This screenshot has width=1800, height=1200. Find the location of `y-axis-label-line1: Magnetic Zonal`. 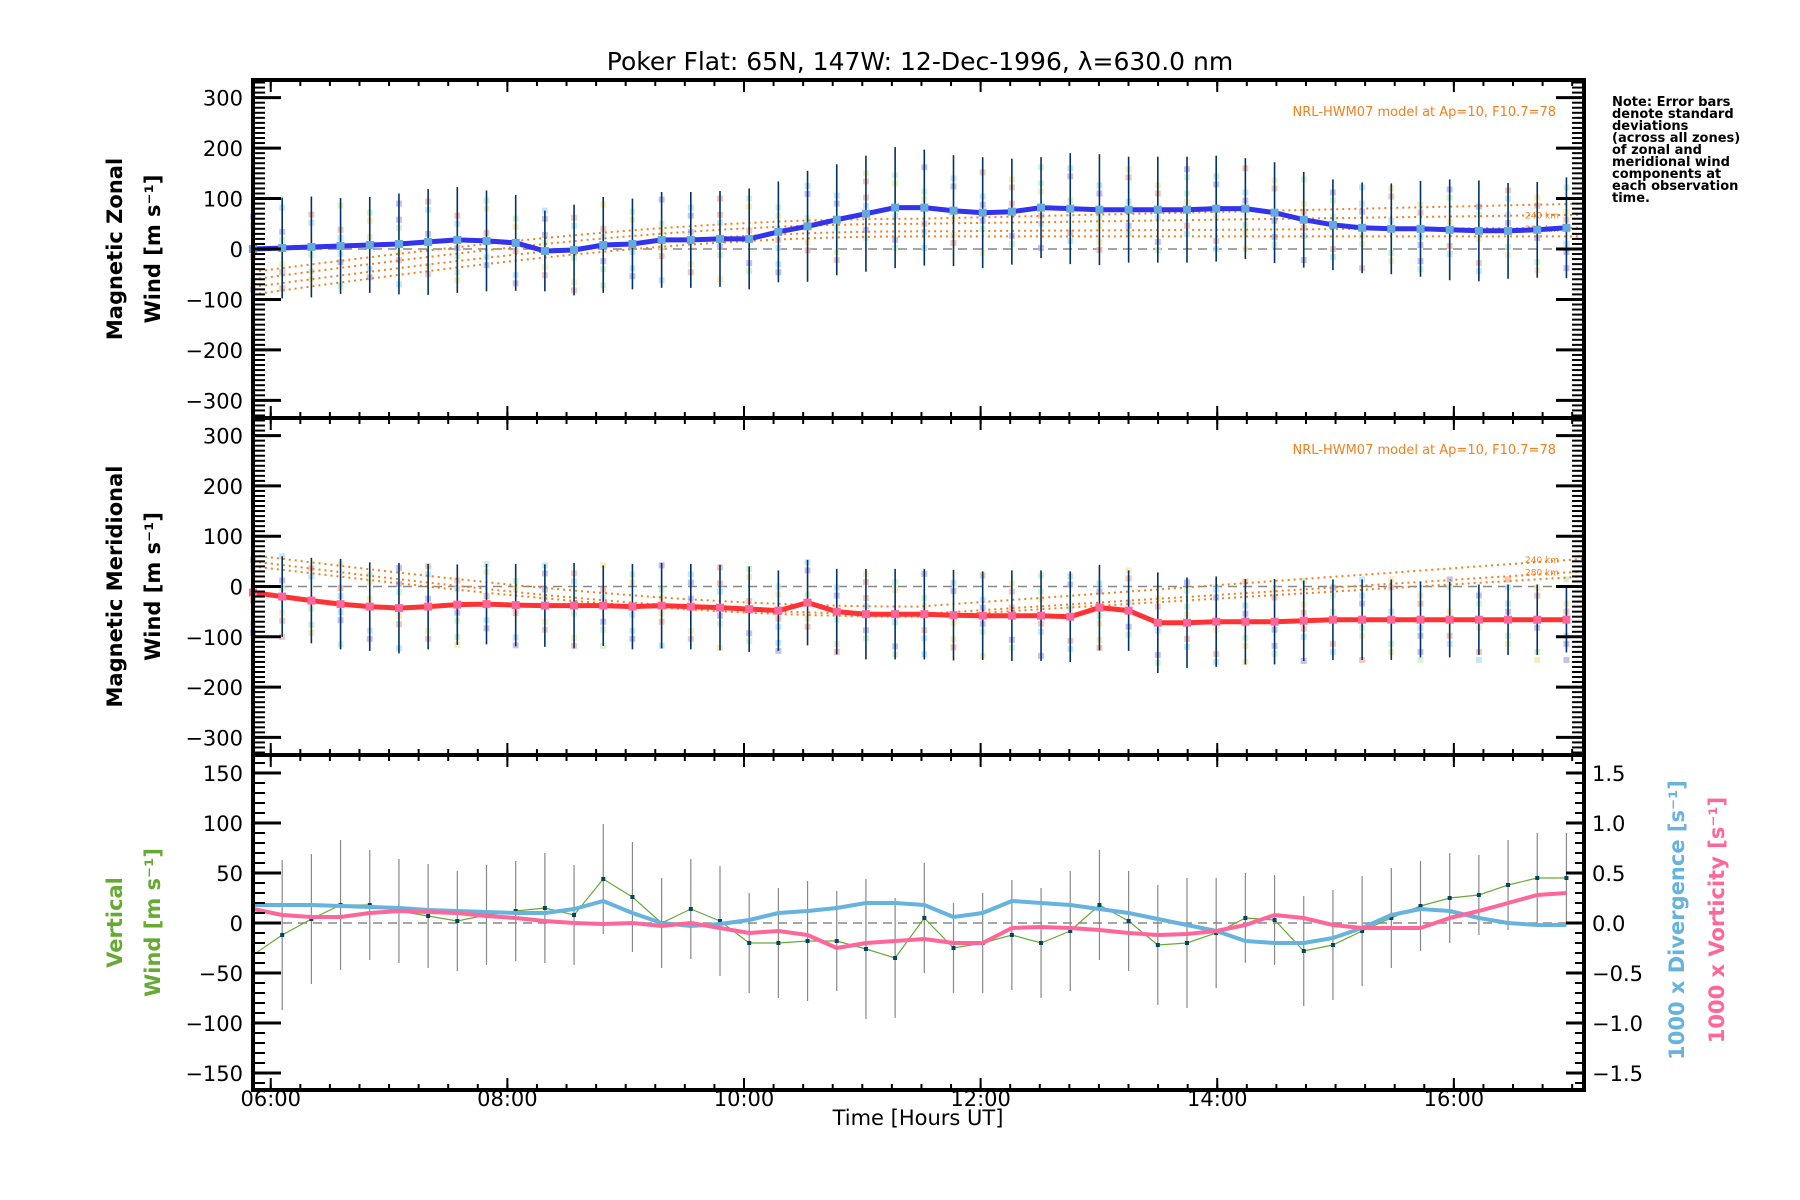

y-axis-label-line1: Magnetic Zonal is located at coordinates (115, 249).